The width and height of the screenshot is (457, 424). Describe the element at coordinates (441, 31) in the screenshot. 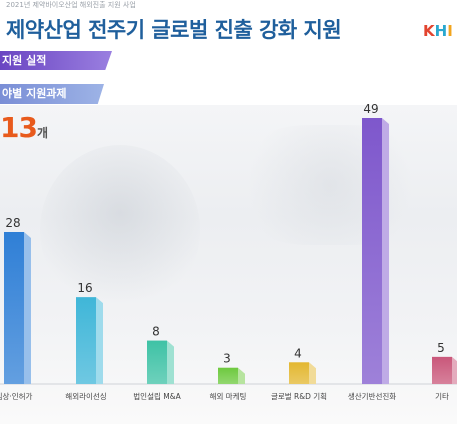

I see `logo-letter-h: H` at that location.